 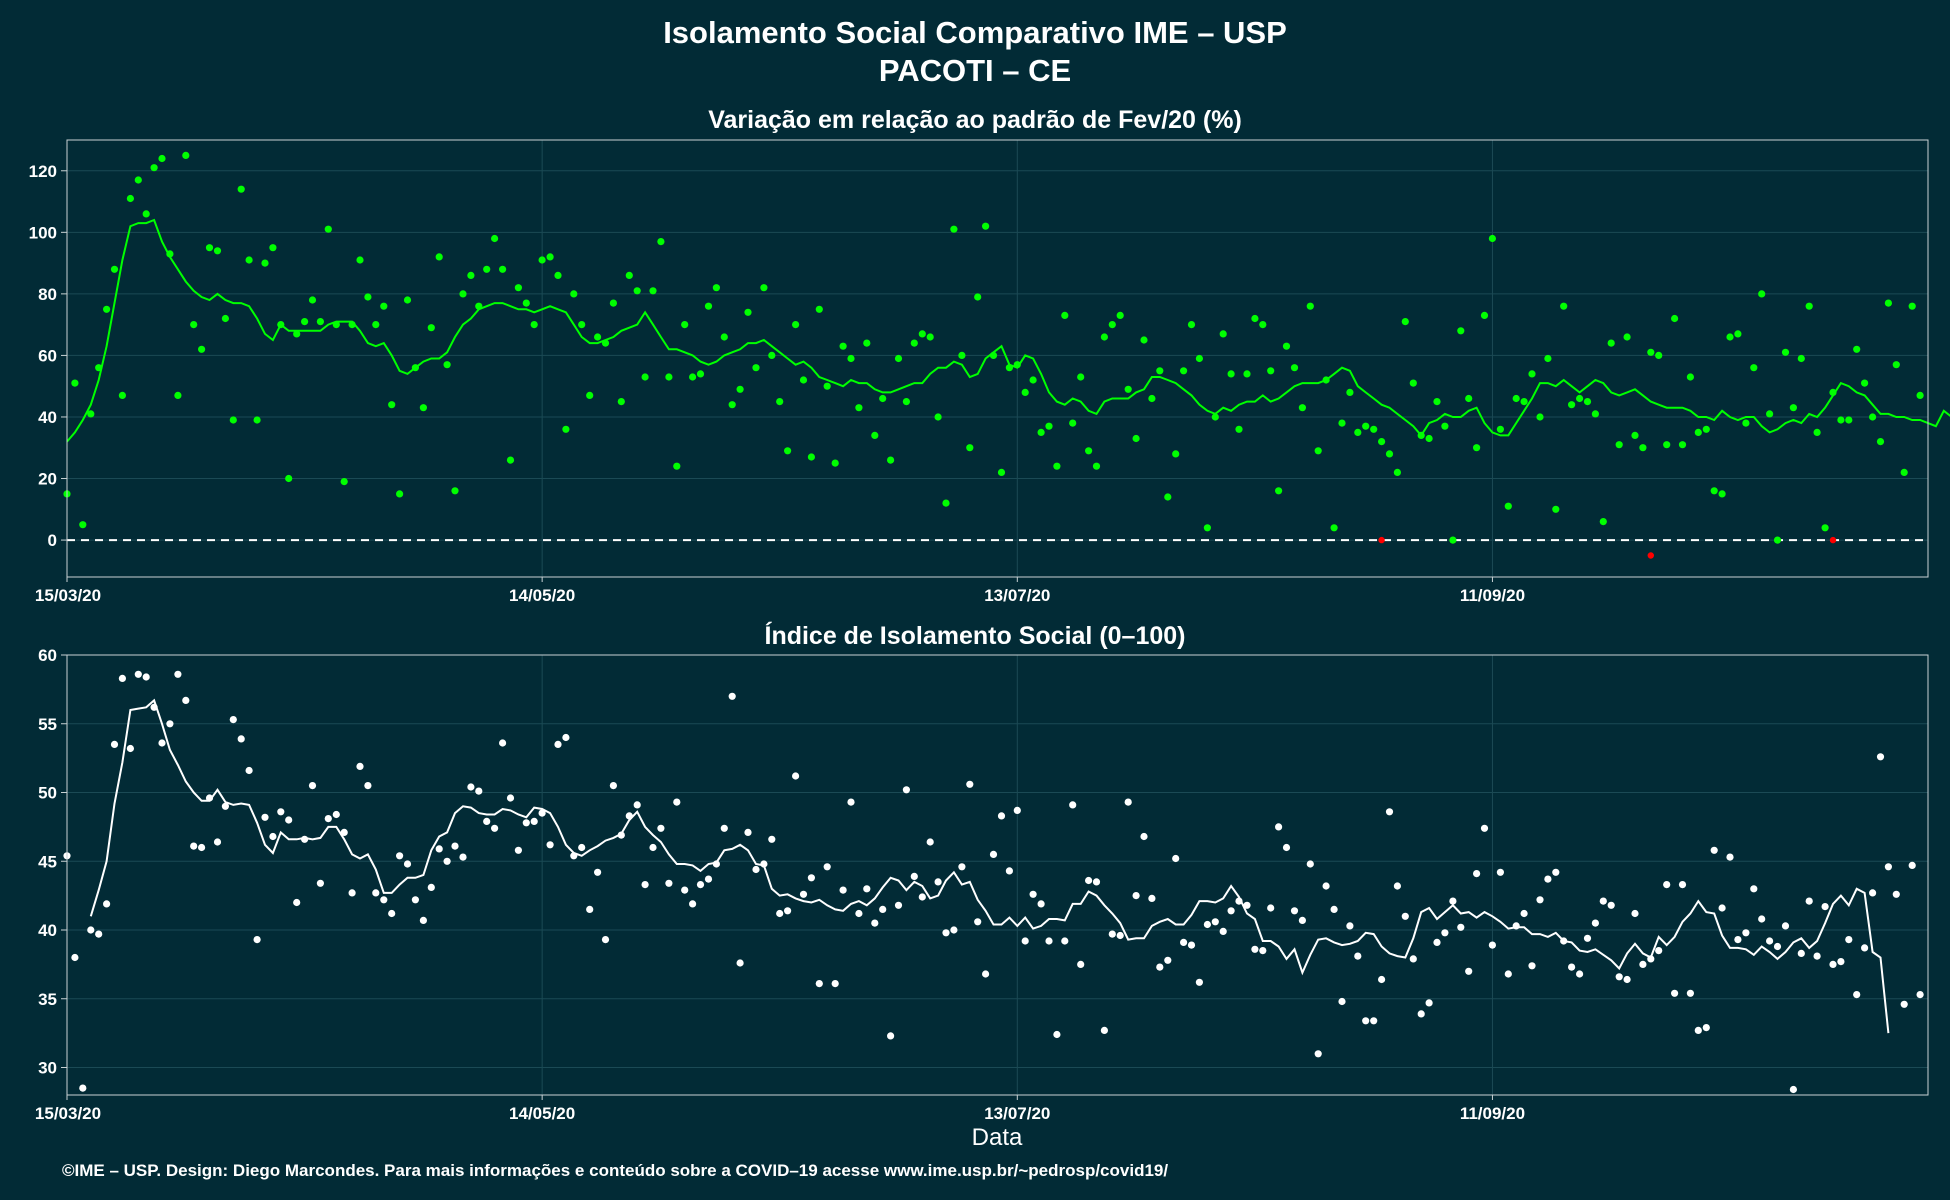 What do you see at coordinates (47, 479) in the screenshot?
I see `variation-y-tick-label: 20` at bounding box center [47, 479].